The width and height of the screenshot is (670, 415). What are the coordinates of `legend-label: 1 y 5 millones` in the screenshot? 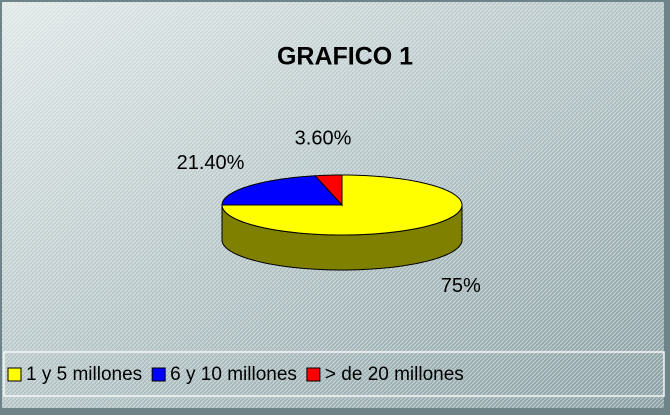 It's located at (84, 374).